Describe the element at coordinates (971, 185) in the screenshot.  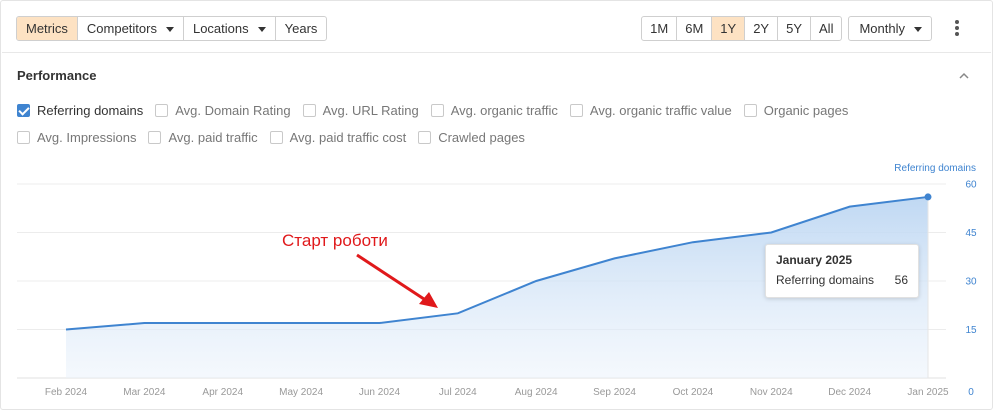
I see `y-tick-label: 60` at that location.